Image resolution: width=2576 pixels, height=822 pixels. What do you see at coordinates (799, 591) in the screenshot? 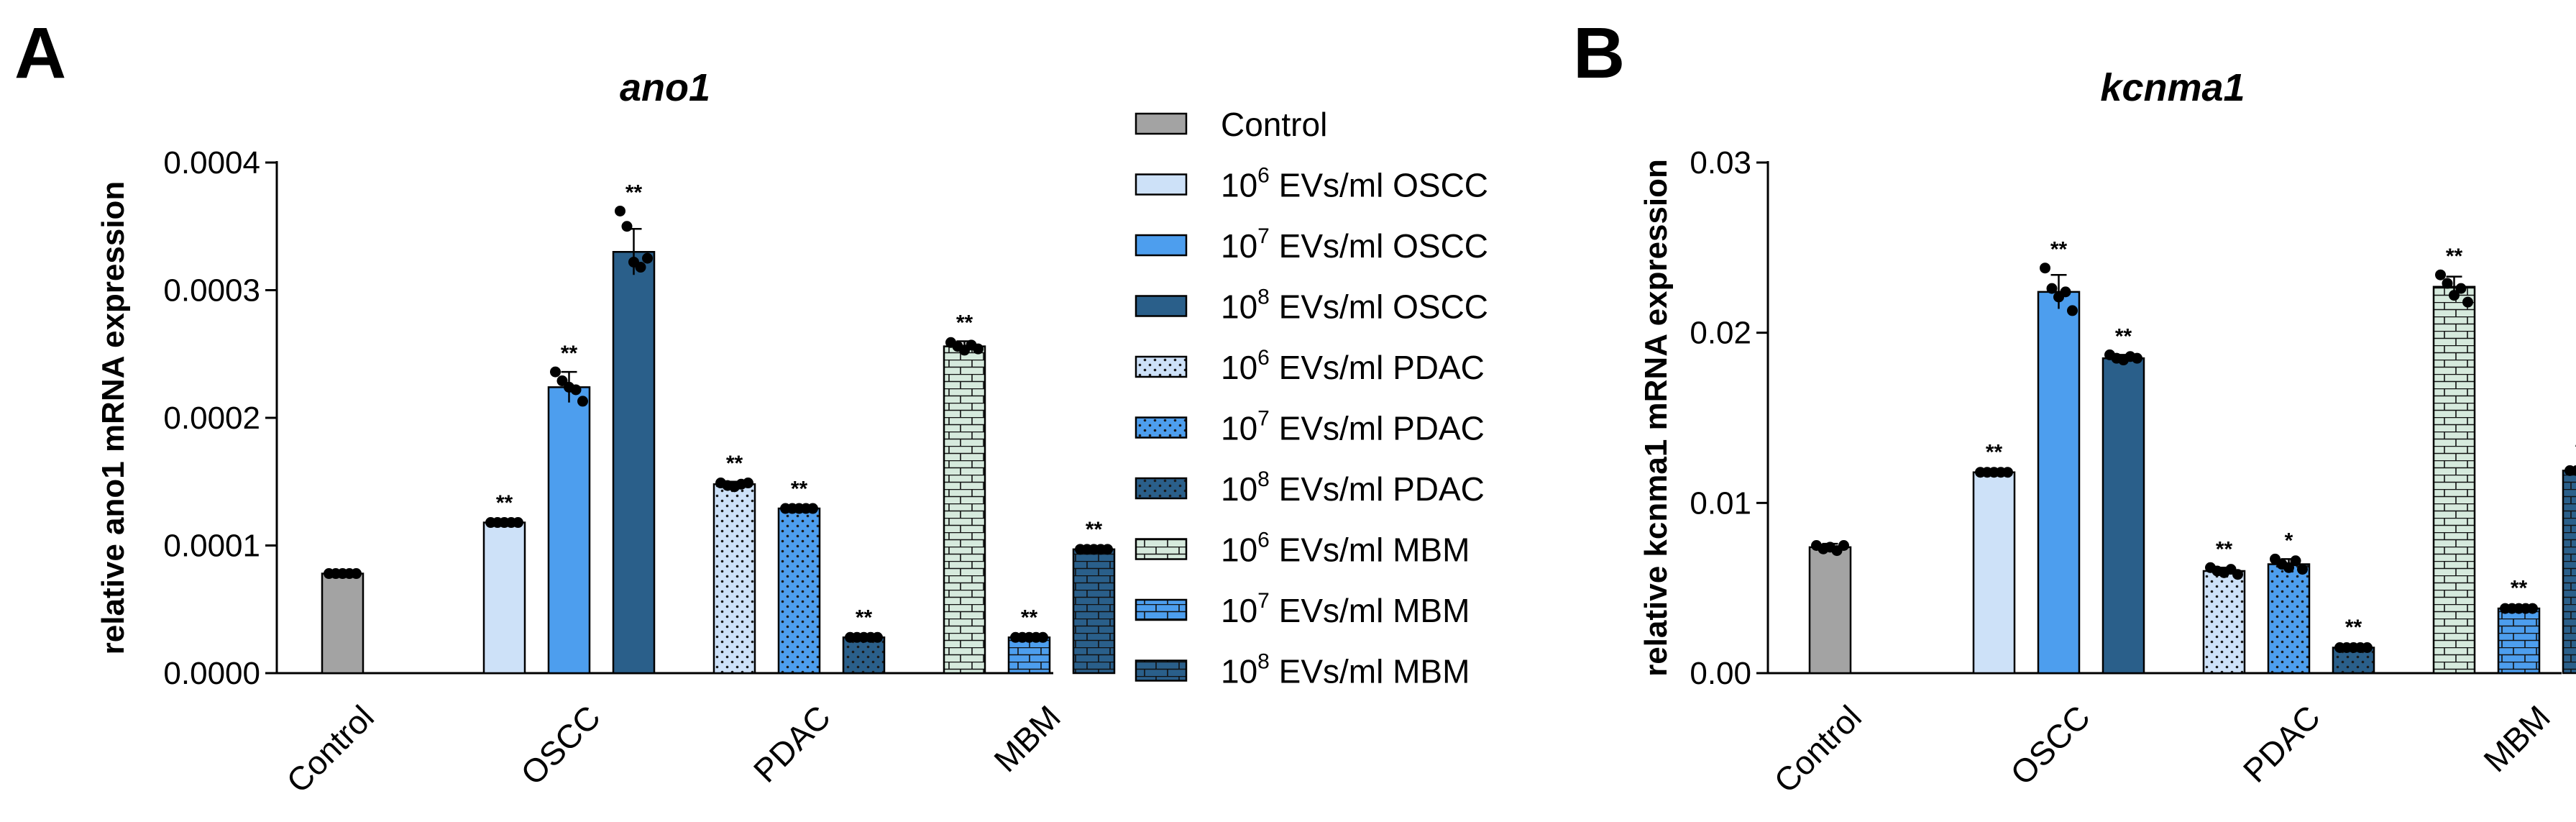
I see `bar-pdac7` at bounding box center [799, 591].